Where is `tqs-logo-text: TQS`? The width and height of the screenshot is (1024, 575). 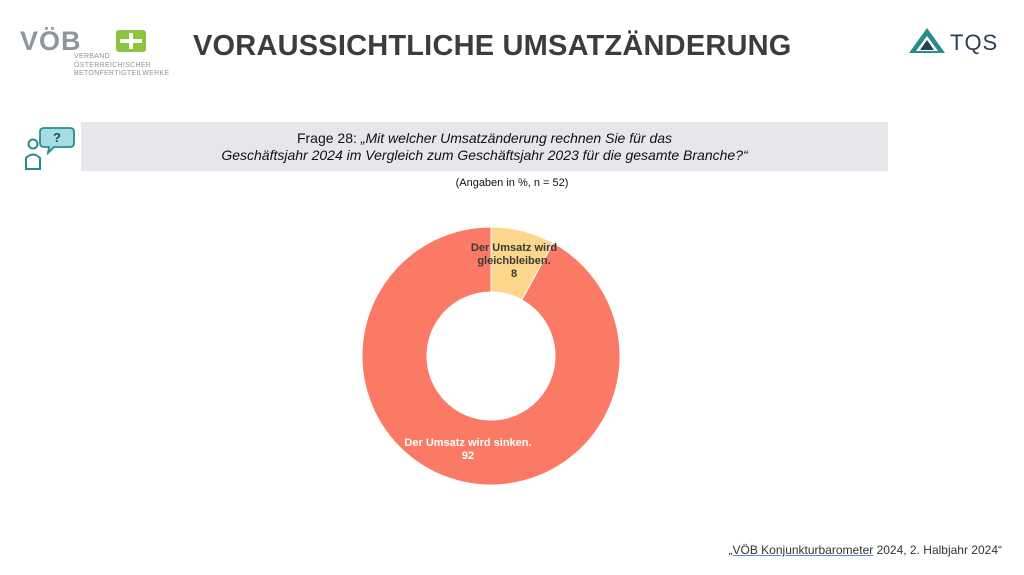
tqs-logo-text: TQS is located at coordinates (974, 42).